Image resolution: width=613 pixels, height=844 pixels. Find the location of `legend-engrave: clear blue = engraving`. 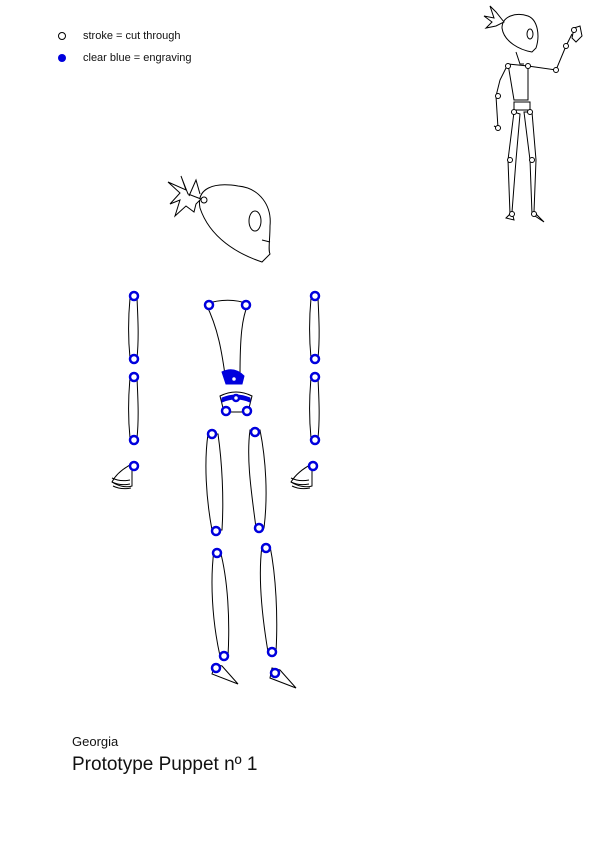

legend-engrave: clear blue = engraving is located at coordinates (125, 58).